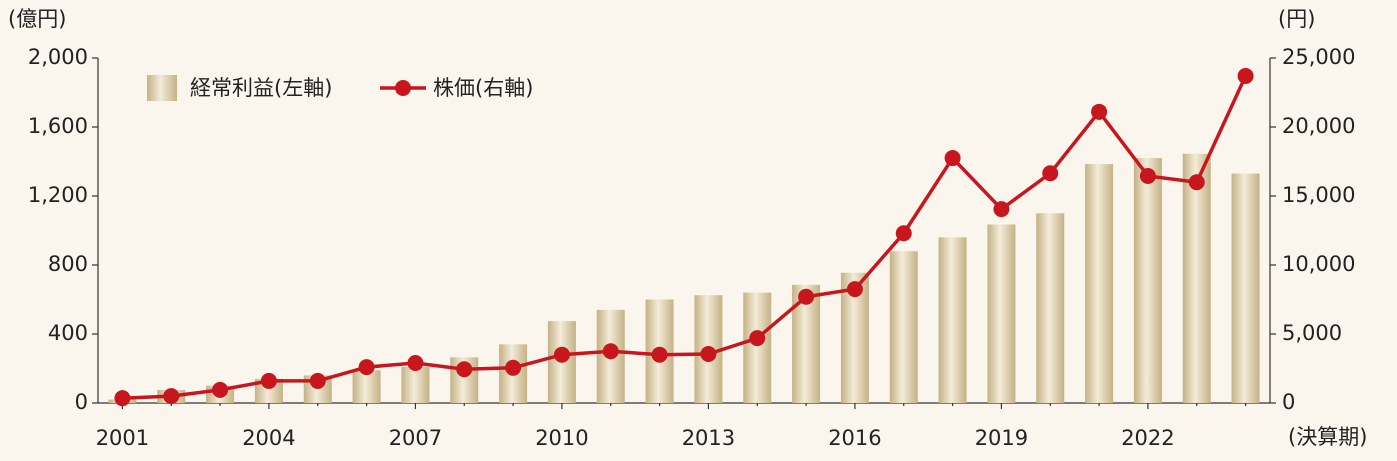 This screenshot has width=1397, height=461. I want to click on x-tick-label: 2019, so click(1001, 438).